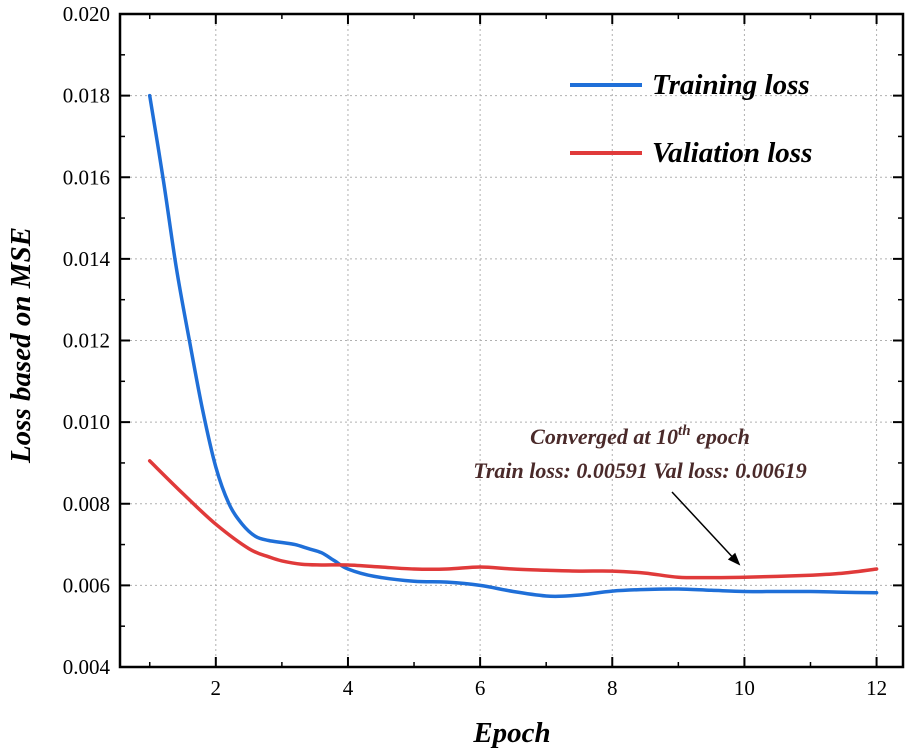 The width and height of the screenshot is (905, 749). I want to click on validation-loss-line, so click(513, 519).